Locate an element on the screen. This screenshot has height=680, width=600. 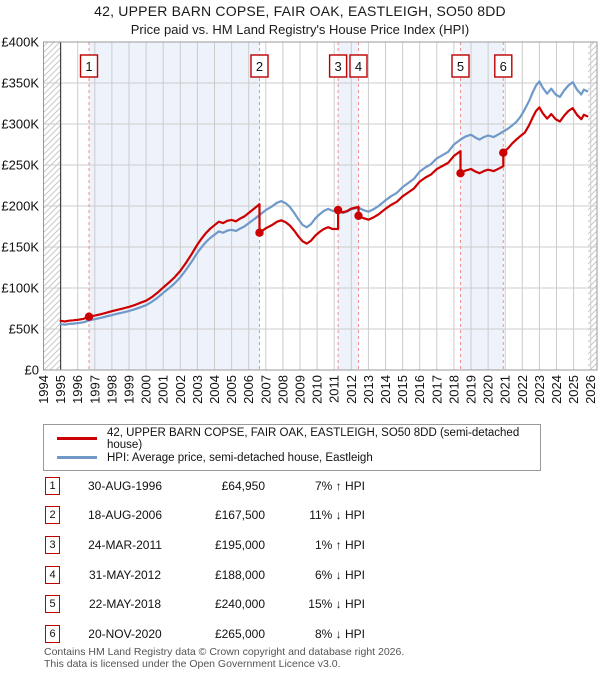
sale-row: 3 24-MAR-2011 £195,000 1% ↑ HPI is located at coordinates (300, 545).